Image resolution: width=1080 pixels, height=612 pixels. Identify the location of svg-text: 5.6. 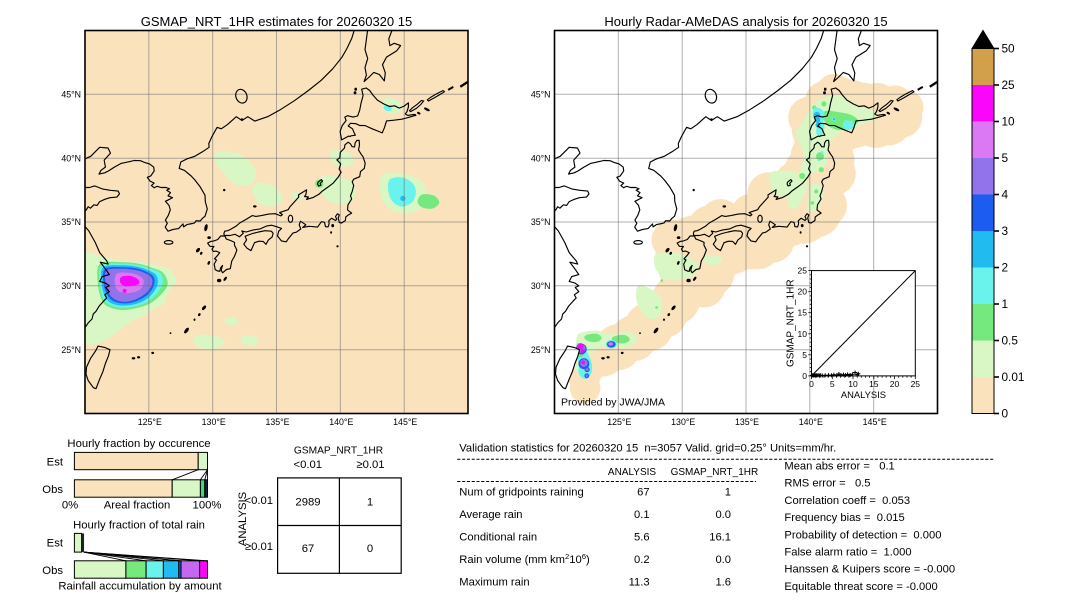
(642, 538).